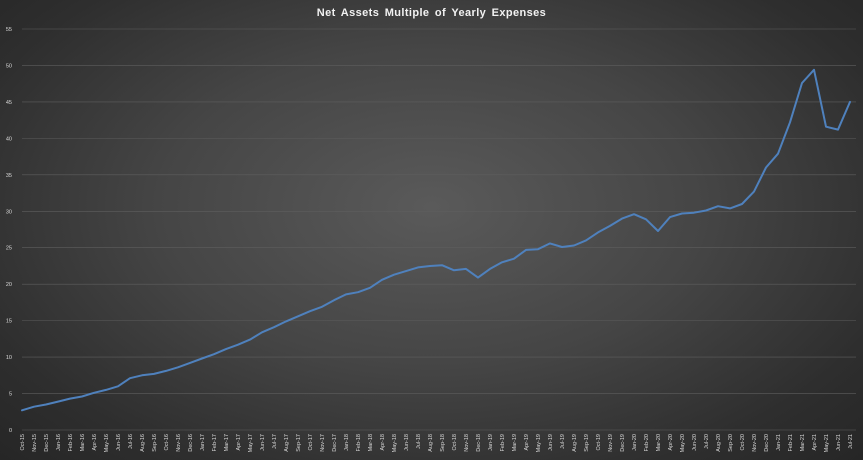  I want to click on x-tick-label: May-20, so click(683, 443).